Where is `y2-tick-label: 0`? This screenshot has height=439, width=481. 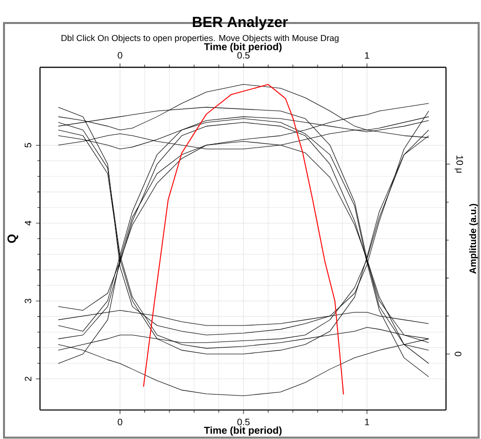 y2-tick-label: 0 is located at coordinates (458, 354).